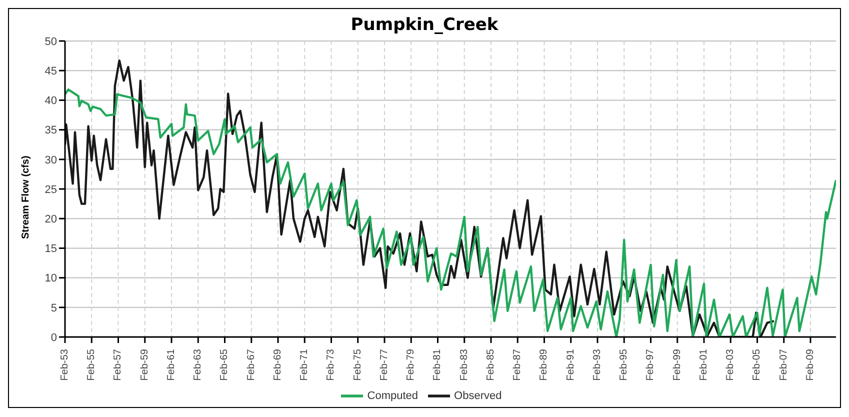 Image resolution: width=849 pixels, height=417 pixels. What do you see at coordinates (144, 364) in the screenshot?
I see `x-tick-label: Feb-59` at bounding box center [144, 364].